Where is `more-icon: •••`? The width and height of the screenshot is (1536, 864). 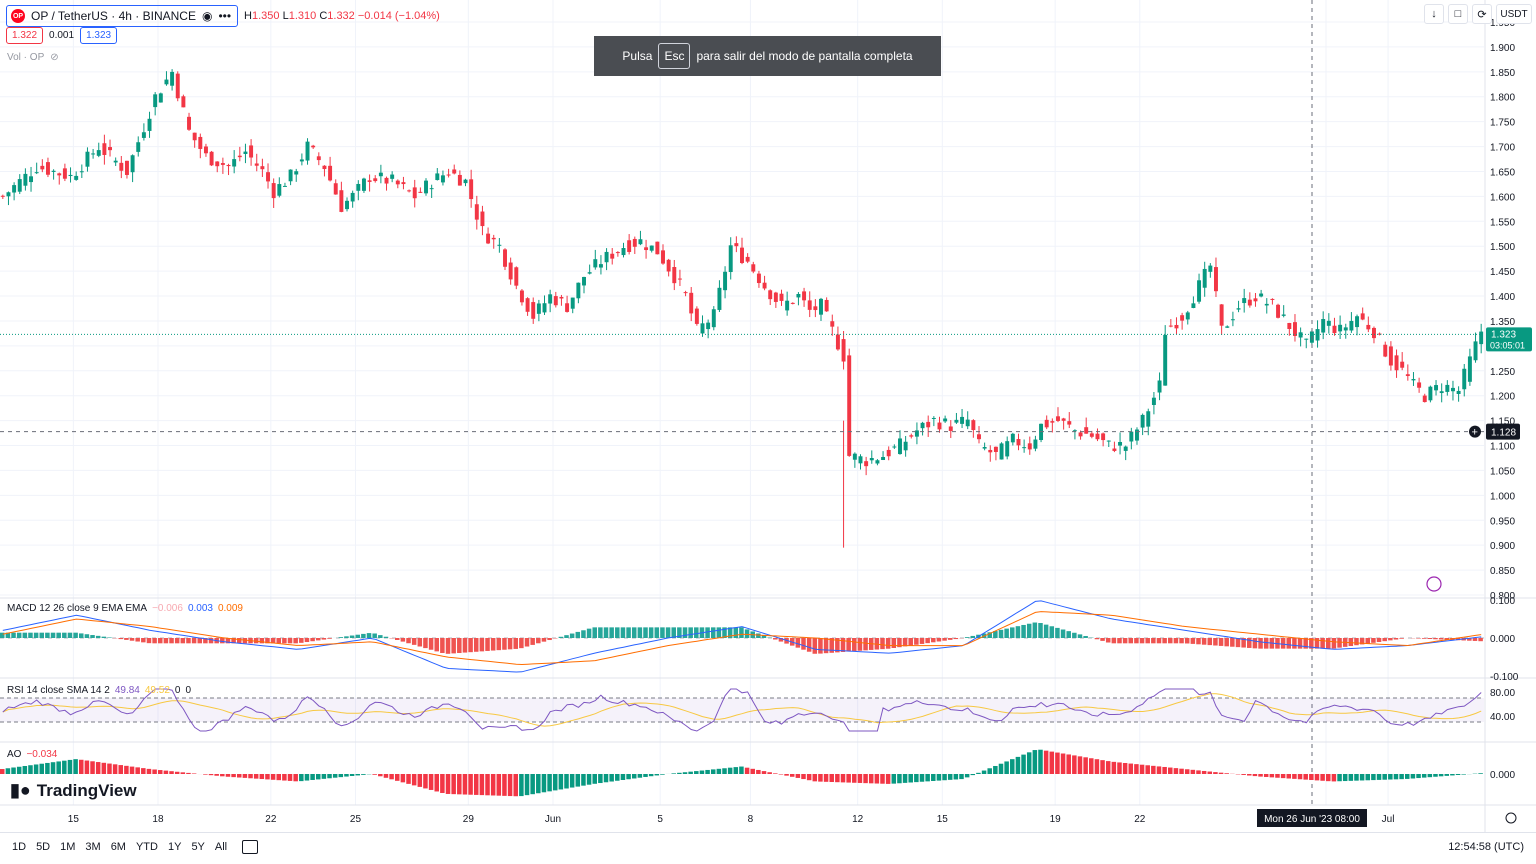 more-icon: ••• is located at coordinates (225, 16).